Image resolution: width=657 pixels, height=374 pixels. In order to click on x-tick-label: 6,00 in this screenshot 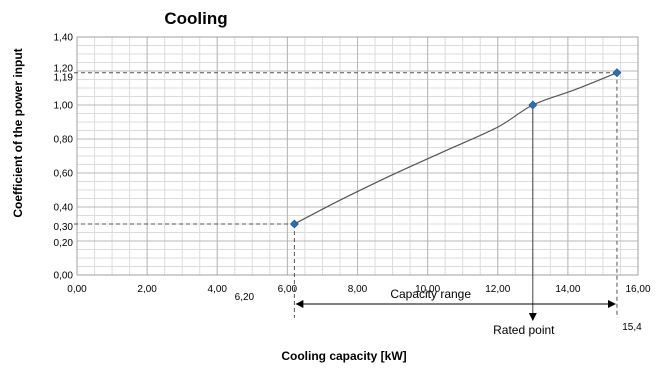, I will do `click(288, 289)`.